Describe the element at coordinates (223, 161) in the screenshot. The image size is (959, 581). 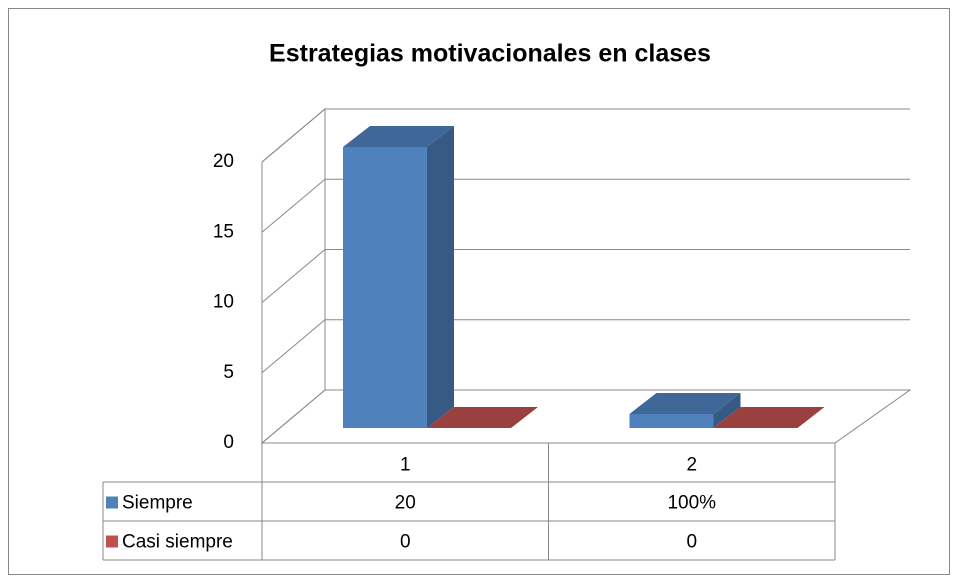
I see `y-tick-label: 20` at that location.